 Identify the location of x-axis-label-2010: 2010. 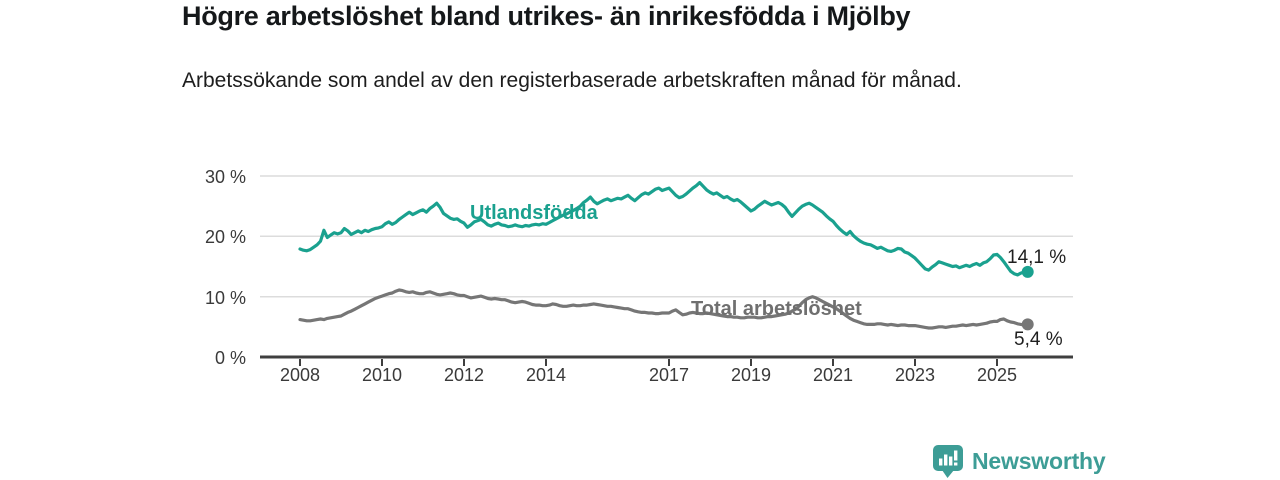
(382, 375).